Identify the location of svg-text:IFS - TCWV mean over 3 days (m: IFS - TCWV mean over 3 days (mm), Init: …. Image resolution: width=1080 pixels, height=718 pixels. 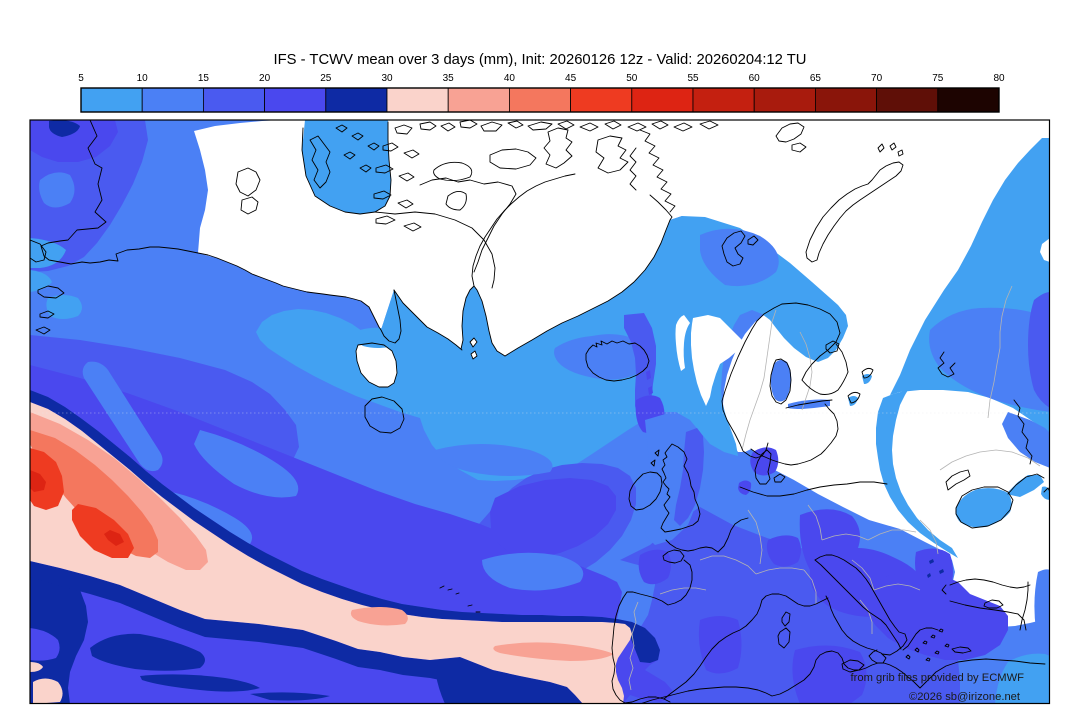
(540, 60).